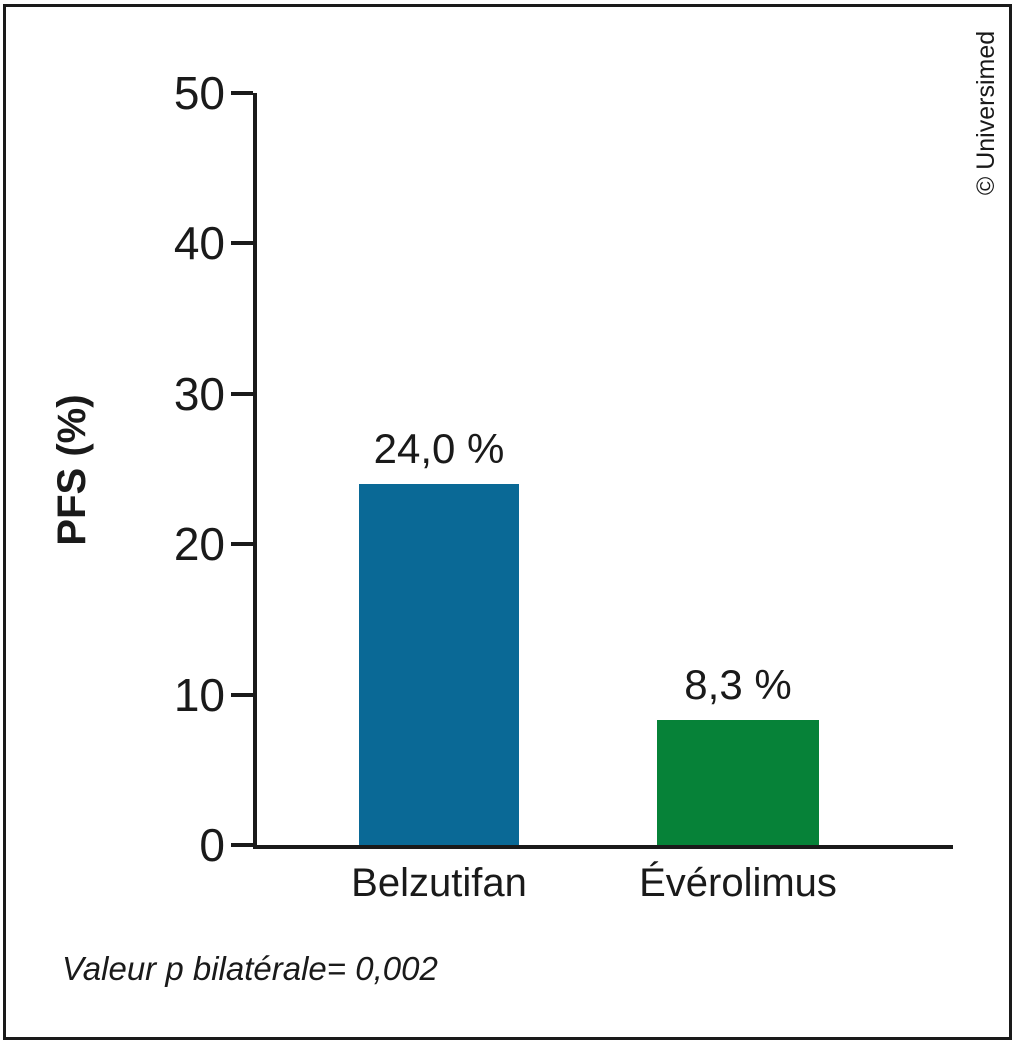  Describe the element at coordinates (199, 243) in the screenshot. I see `y-tick-label: 40` at that location.